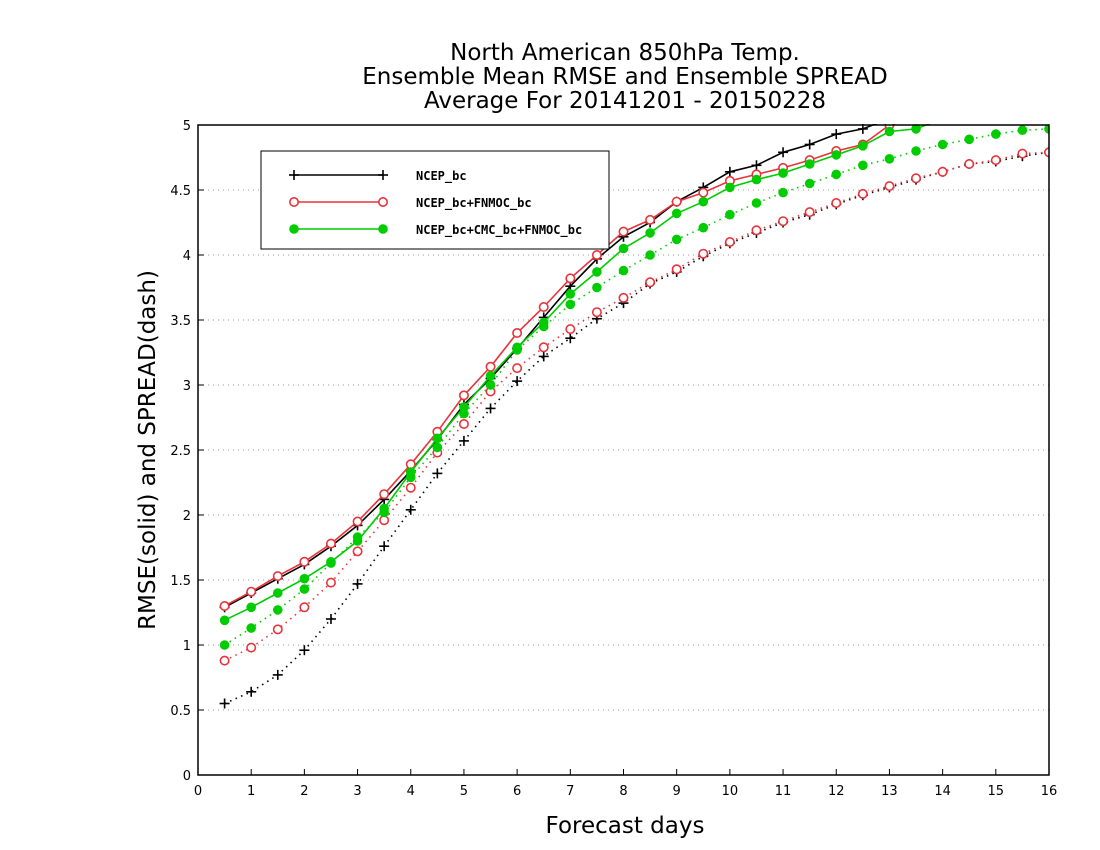 This screenshot has height=850, width=1100. Describe the element at coordinates (677, 791) in the screenshot. I see `x-tick-label-9: 9` at that location.